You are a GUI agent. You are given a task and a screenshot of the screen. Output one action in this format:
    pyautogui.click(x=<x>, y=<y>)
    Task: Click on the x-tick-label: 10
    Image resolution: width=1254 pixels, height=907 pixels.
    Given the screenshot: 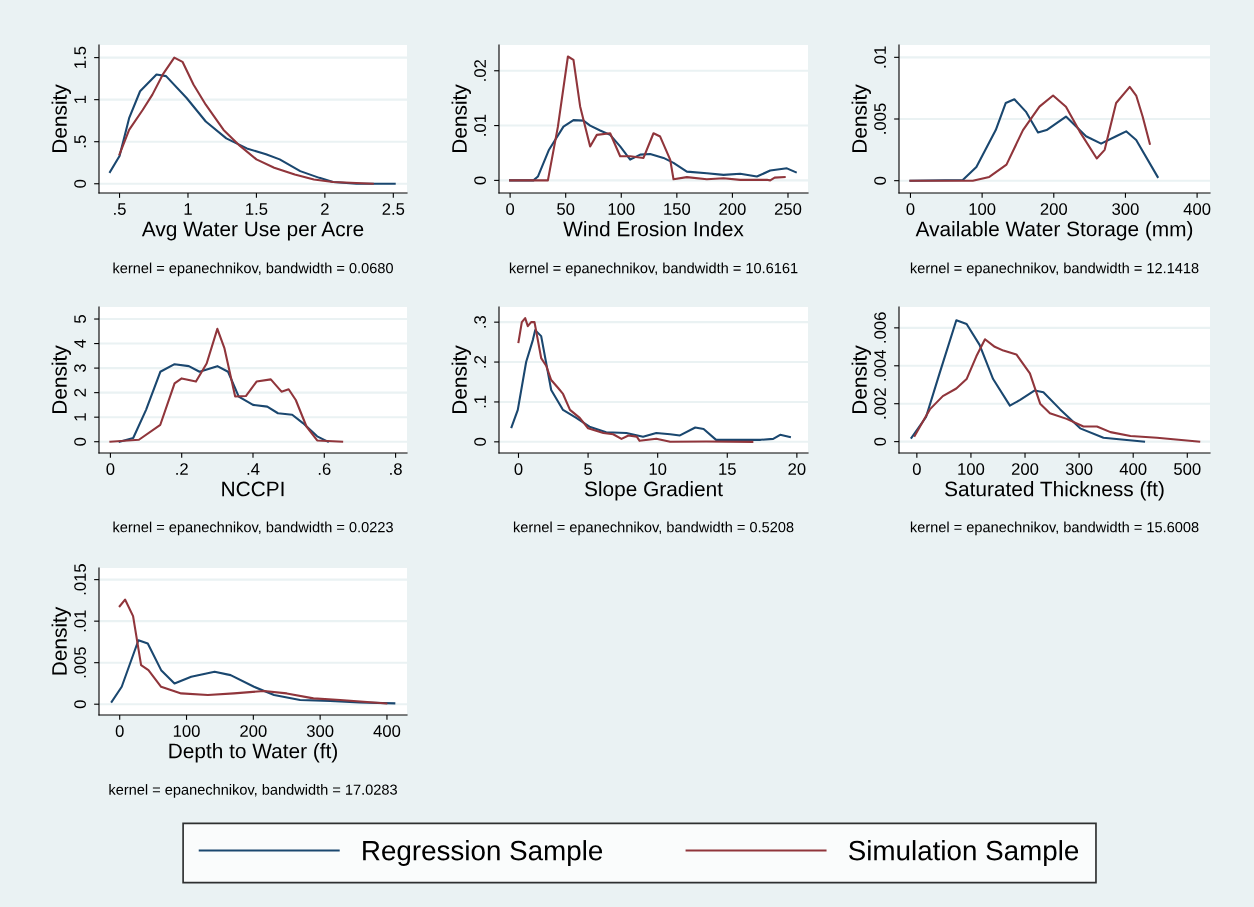 What is the action you would take?
    pyautogui.click(x=658, y=469)
    